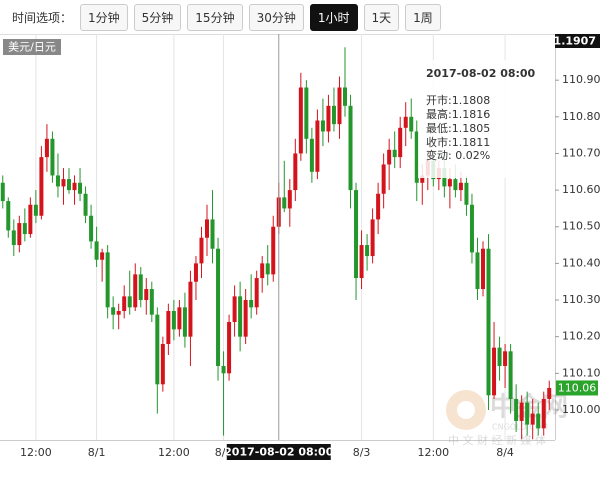 Image resolution: width=600 pixels, height=490 pixels. What do you see at coordinates (458, 114) in the screenshot?
I see `tooltip-line: 最高:1.1816` at bounding box center [458, 114].